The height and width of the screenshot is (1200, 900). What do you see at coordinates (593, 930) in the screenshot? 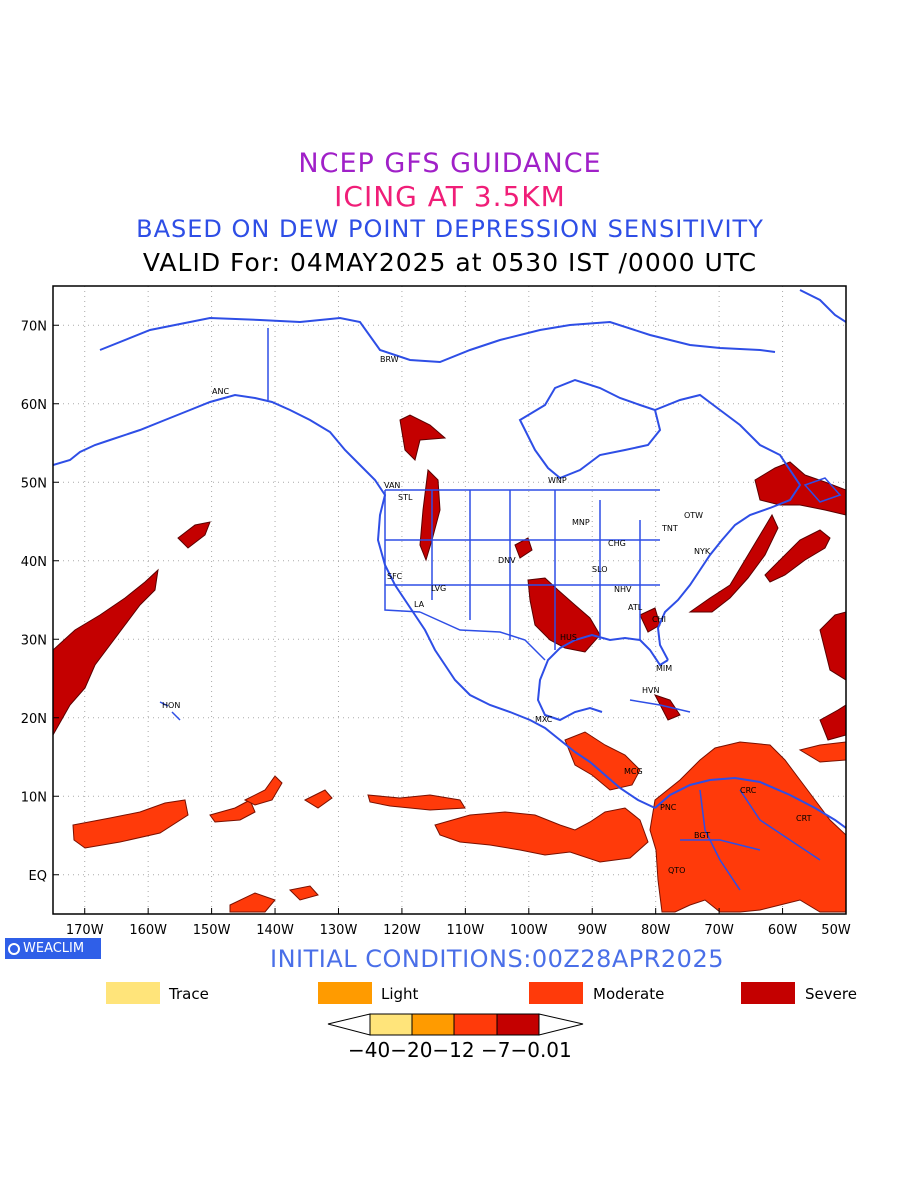
I see `lon-tick-label: 90W` at bounding box center [593, 930].